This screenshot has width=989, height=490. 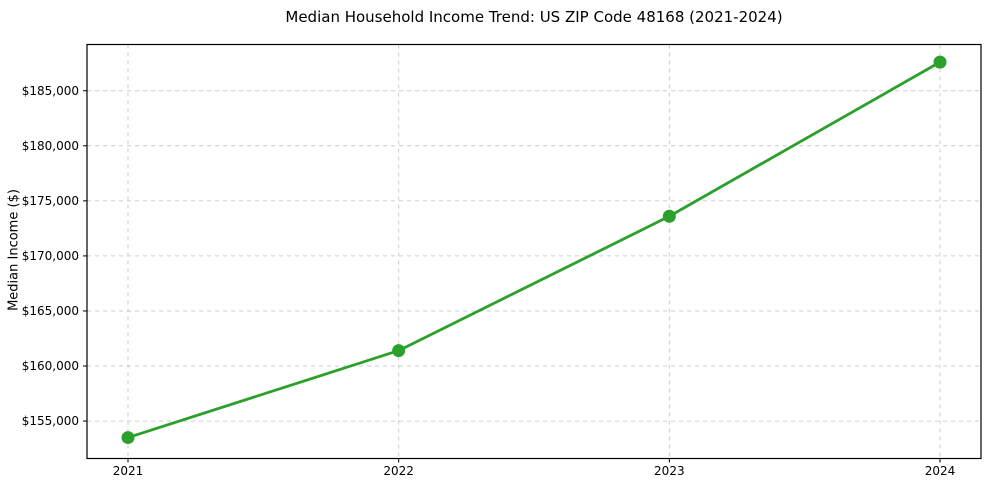 I want to click on y-tick-label: $165,000, so click(x=50, y=310).